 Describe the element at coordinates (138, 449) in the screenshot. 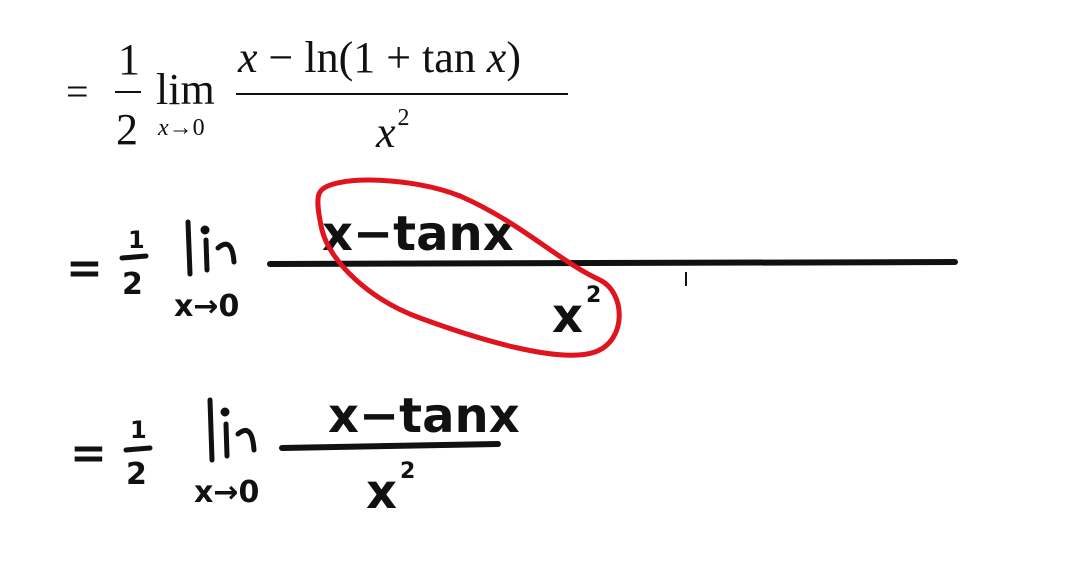

I see `hw3-half-bar` at that location.